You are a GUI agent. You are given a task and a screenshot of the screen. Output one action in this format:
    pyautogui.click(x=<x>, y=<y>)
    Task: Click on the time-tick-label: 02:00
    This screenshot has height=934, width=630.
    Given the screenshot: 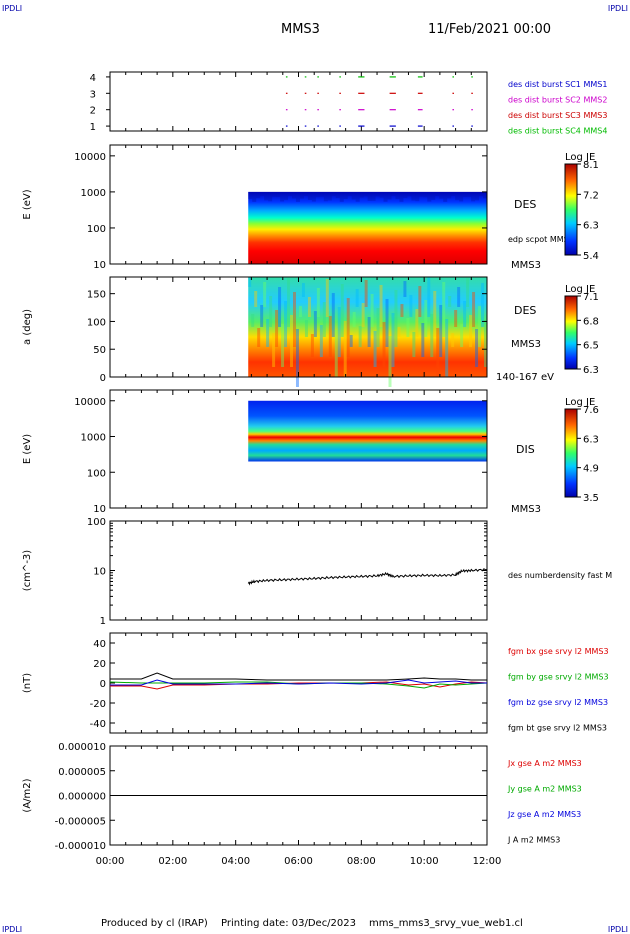 What is the action you would take?
    pyautogui.click(x=172, y=861)
    